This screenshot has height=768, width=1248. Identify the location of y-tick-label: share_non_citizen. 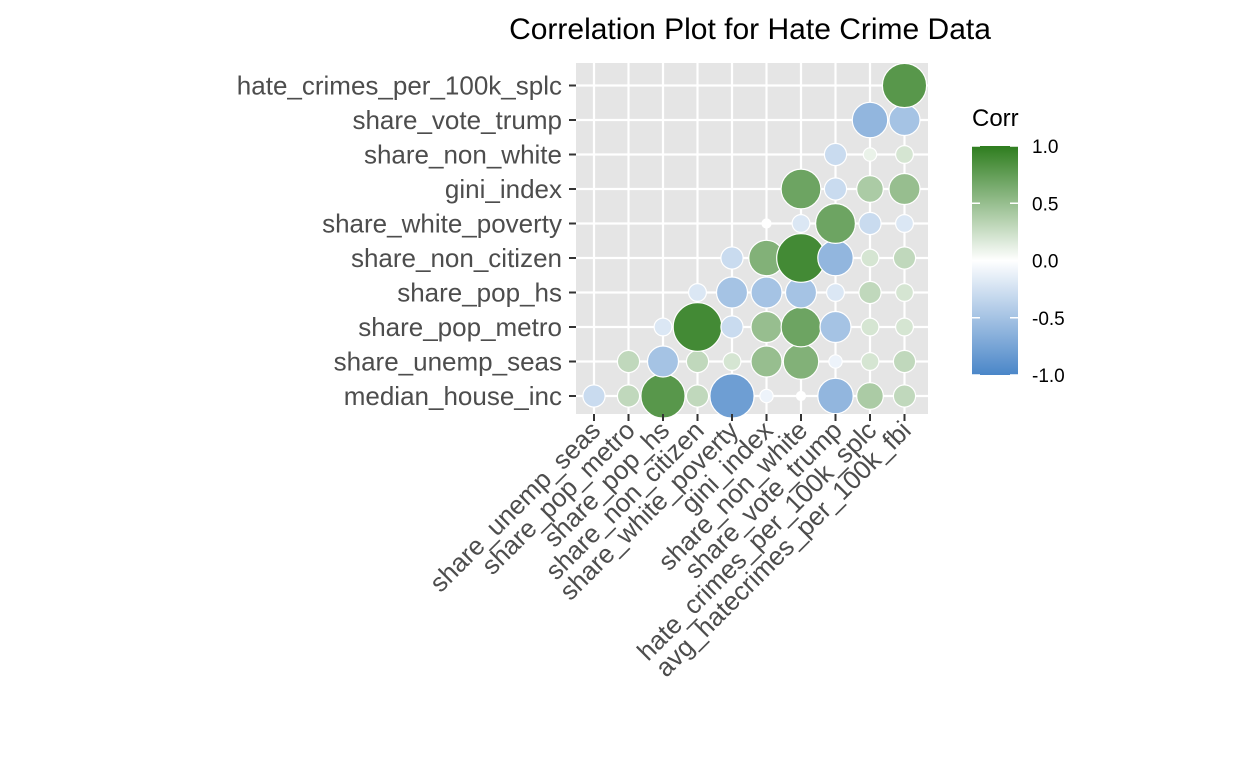
(456, 258).